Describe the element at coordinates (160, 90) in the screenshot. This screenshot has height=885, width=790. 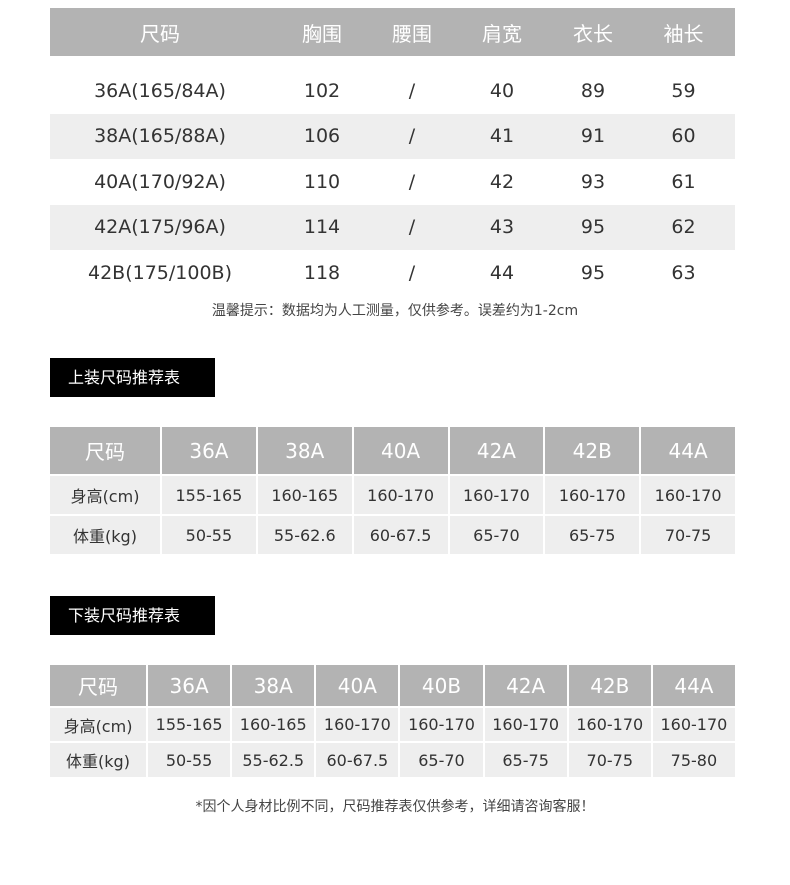
I see `table-cell: 36A(165/84A)` at that location.